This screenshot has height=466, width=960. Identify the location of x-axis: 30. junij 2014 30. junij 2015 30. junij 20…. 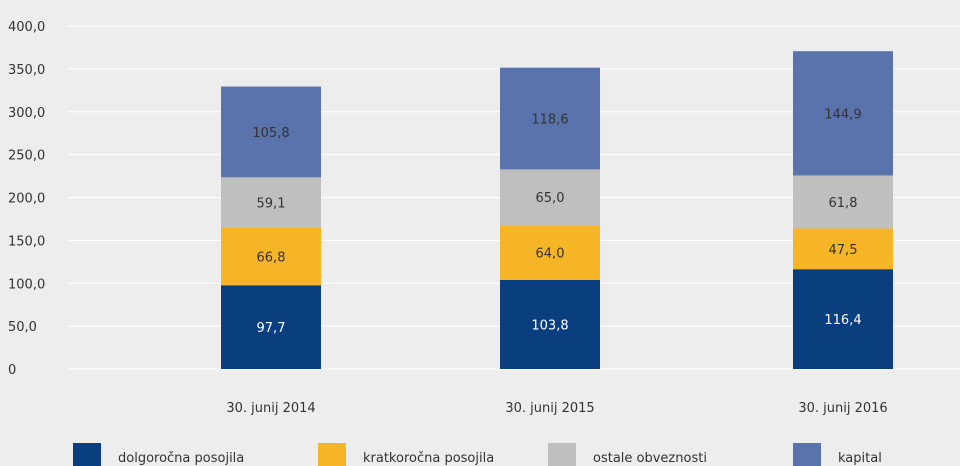
(556, 408).